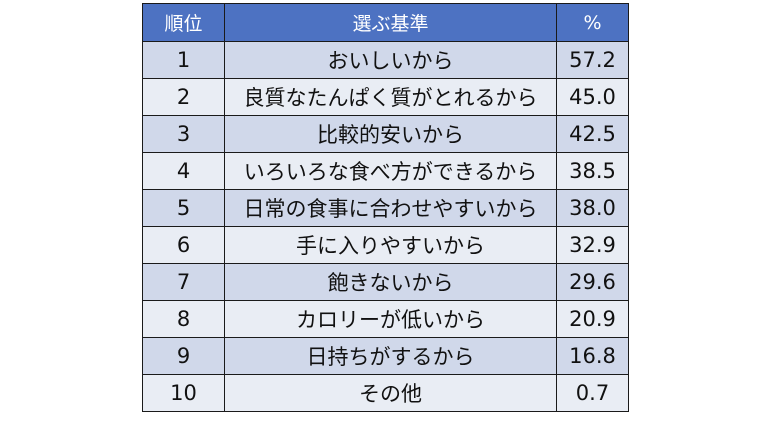 Image resolution: width=770 pixels, height=433 pixels. Describe the element at coordinates (183, 171) in the screenshot. I see `rank-cell: 4` at that location.